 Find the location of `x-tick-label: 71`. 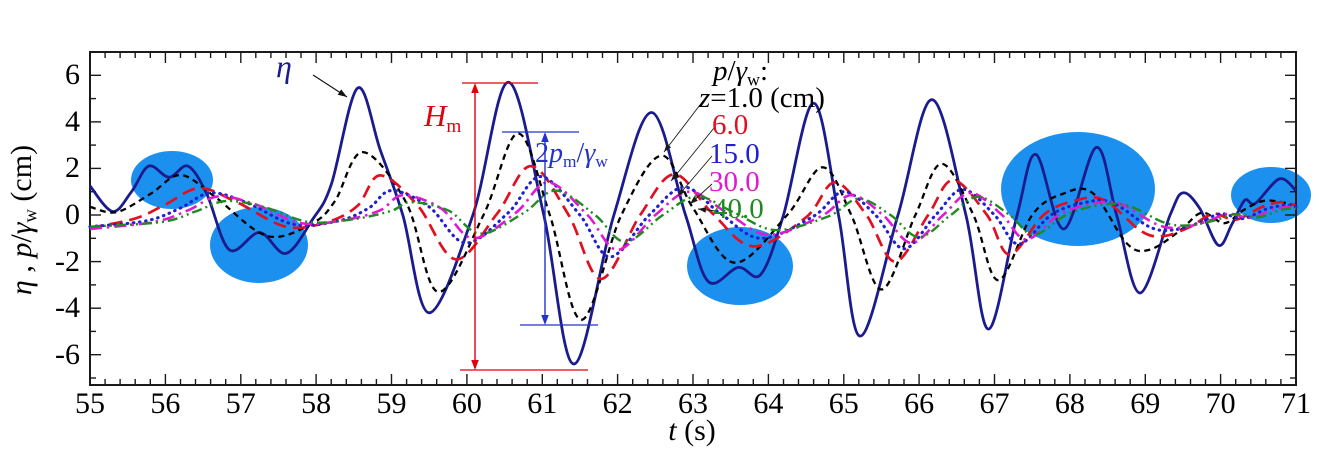

x-tick-label: 71 is located at coordinates (1296, 403).